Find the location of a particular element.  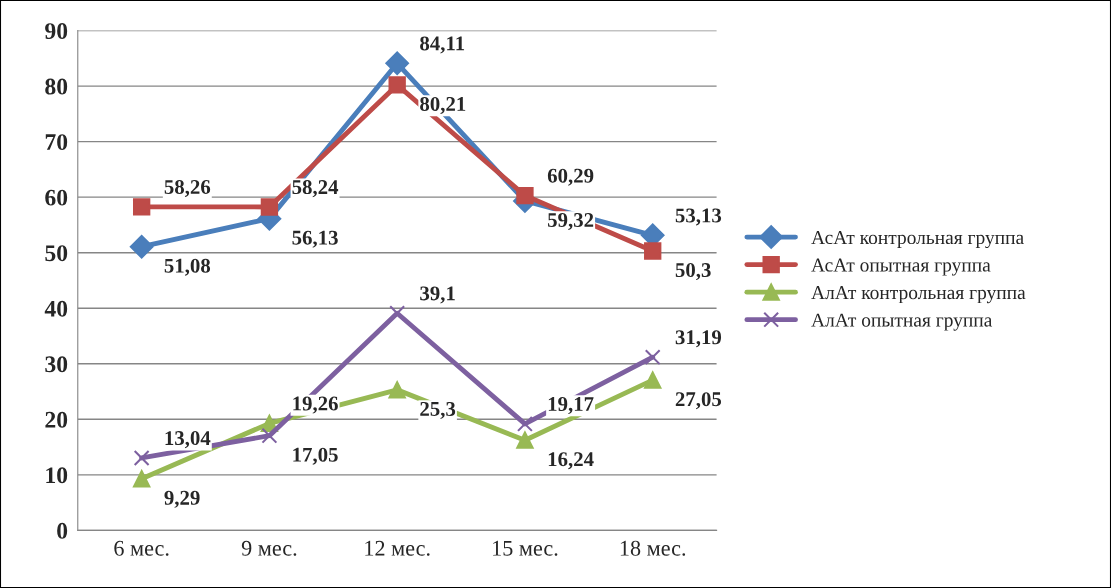

data-label: 84,11 is located at coordinates (442, 45).